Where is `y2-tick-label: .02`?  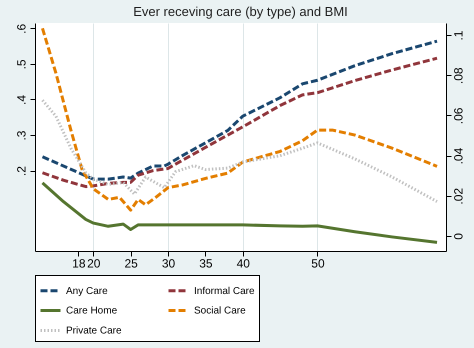 y2-tick-label: .02 is located at coordinates (459, 196).